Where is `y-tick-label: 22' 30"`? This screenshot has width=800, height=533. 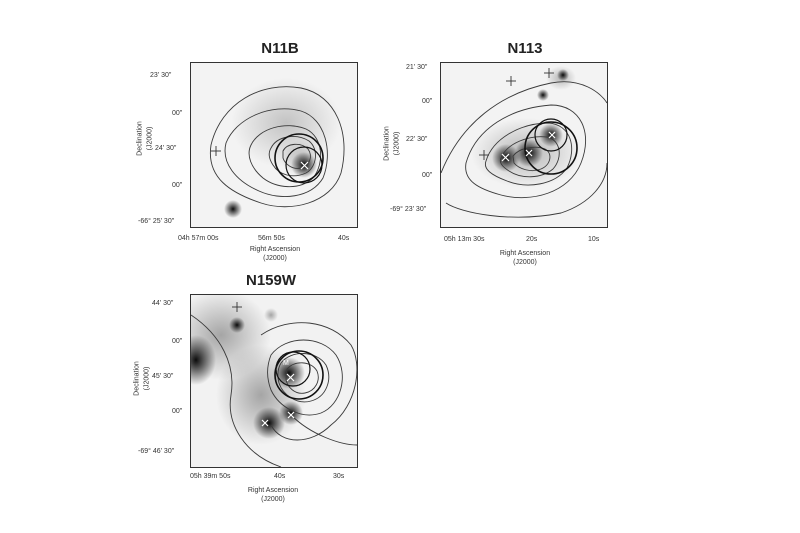 y-tick-label: 22' 30" is located at coordinates (417, 139).